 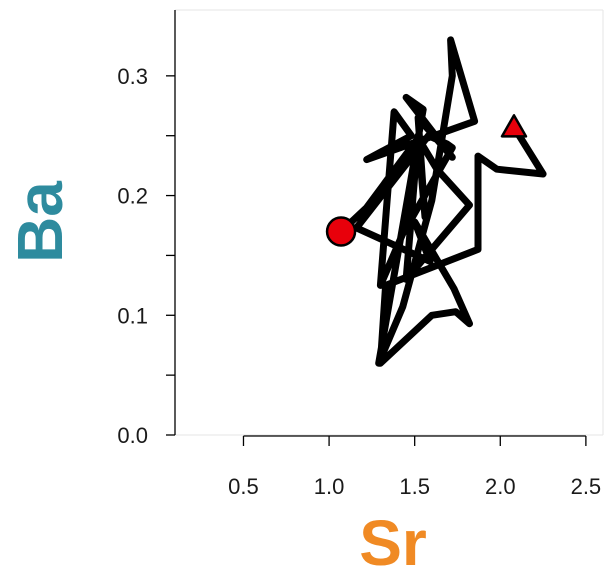 What do you see at coordinates (500, 486) in the screenshot?
I see `x-tick-label: 2.0` at bounding box center [500, 486].